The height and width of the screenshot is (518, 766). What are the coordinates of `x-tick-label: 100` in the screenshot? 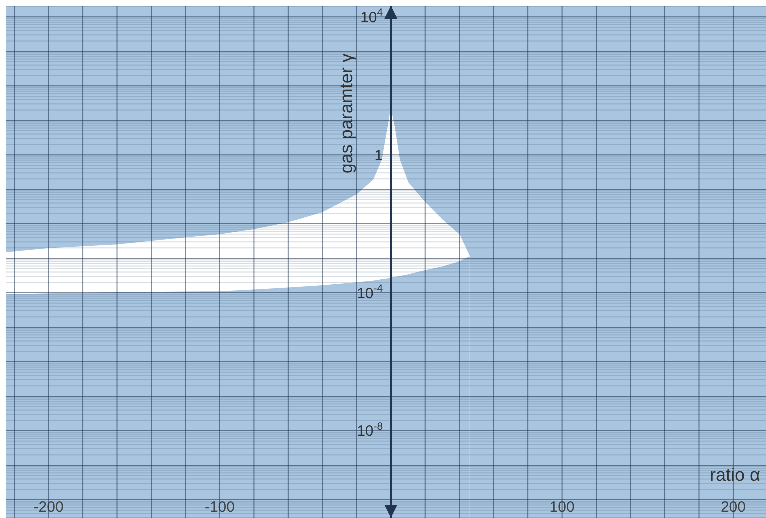 It's located at (562, 507).